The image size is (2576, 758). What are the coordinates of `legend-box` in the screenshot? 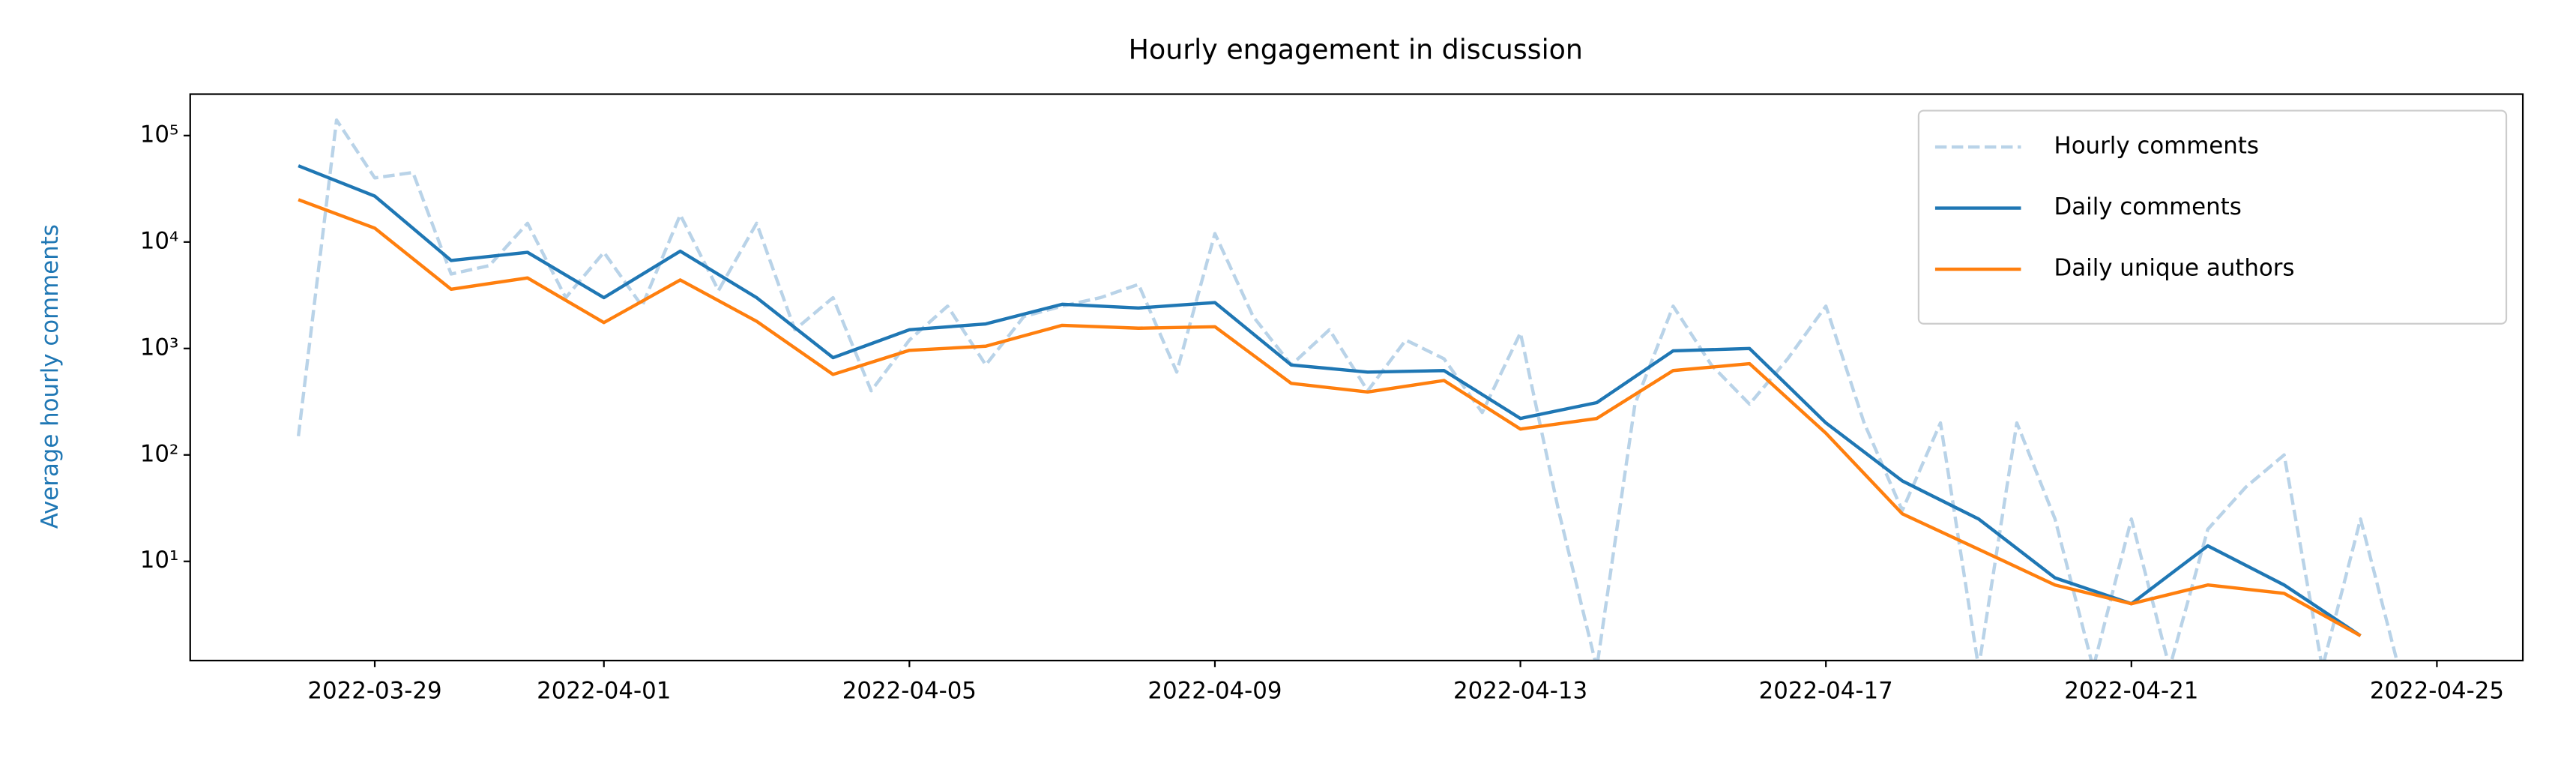 It's located at (2213, 217).